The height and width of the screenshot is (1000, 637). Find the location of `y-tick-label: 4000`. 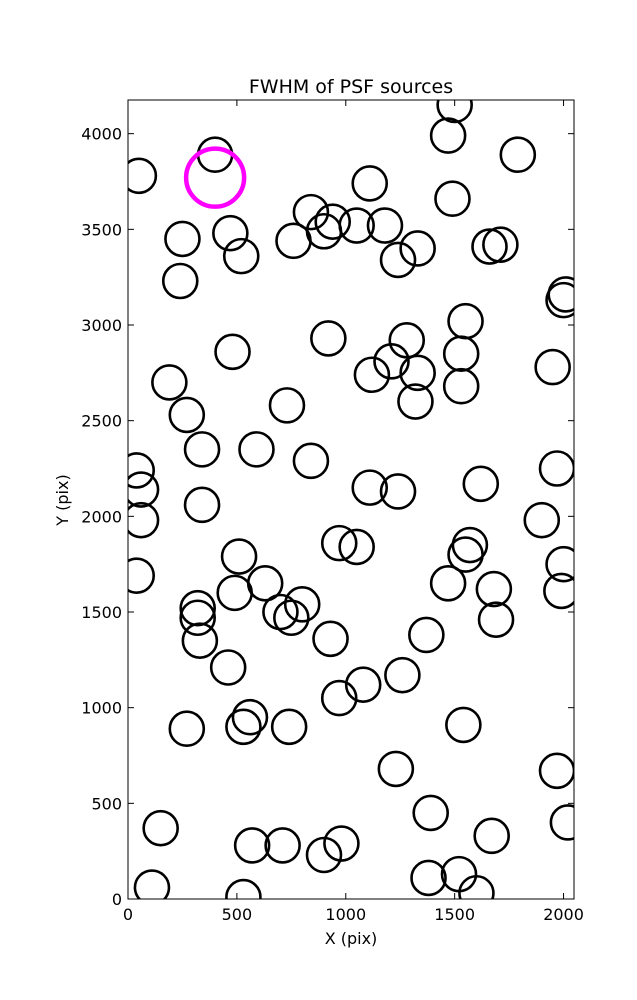

y-tick-label: 4000 is located at coordinates (101, 134).